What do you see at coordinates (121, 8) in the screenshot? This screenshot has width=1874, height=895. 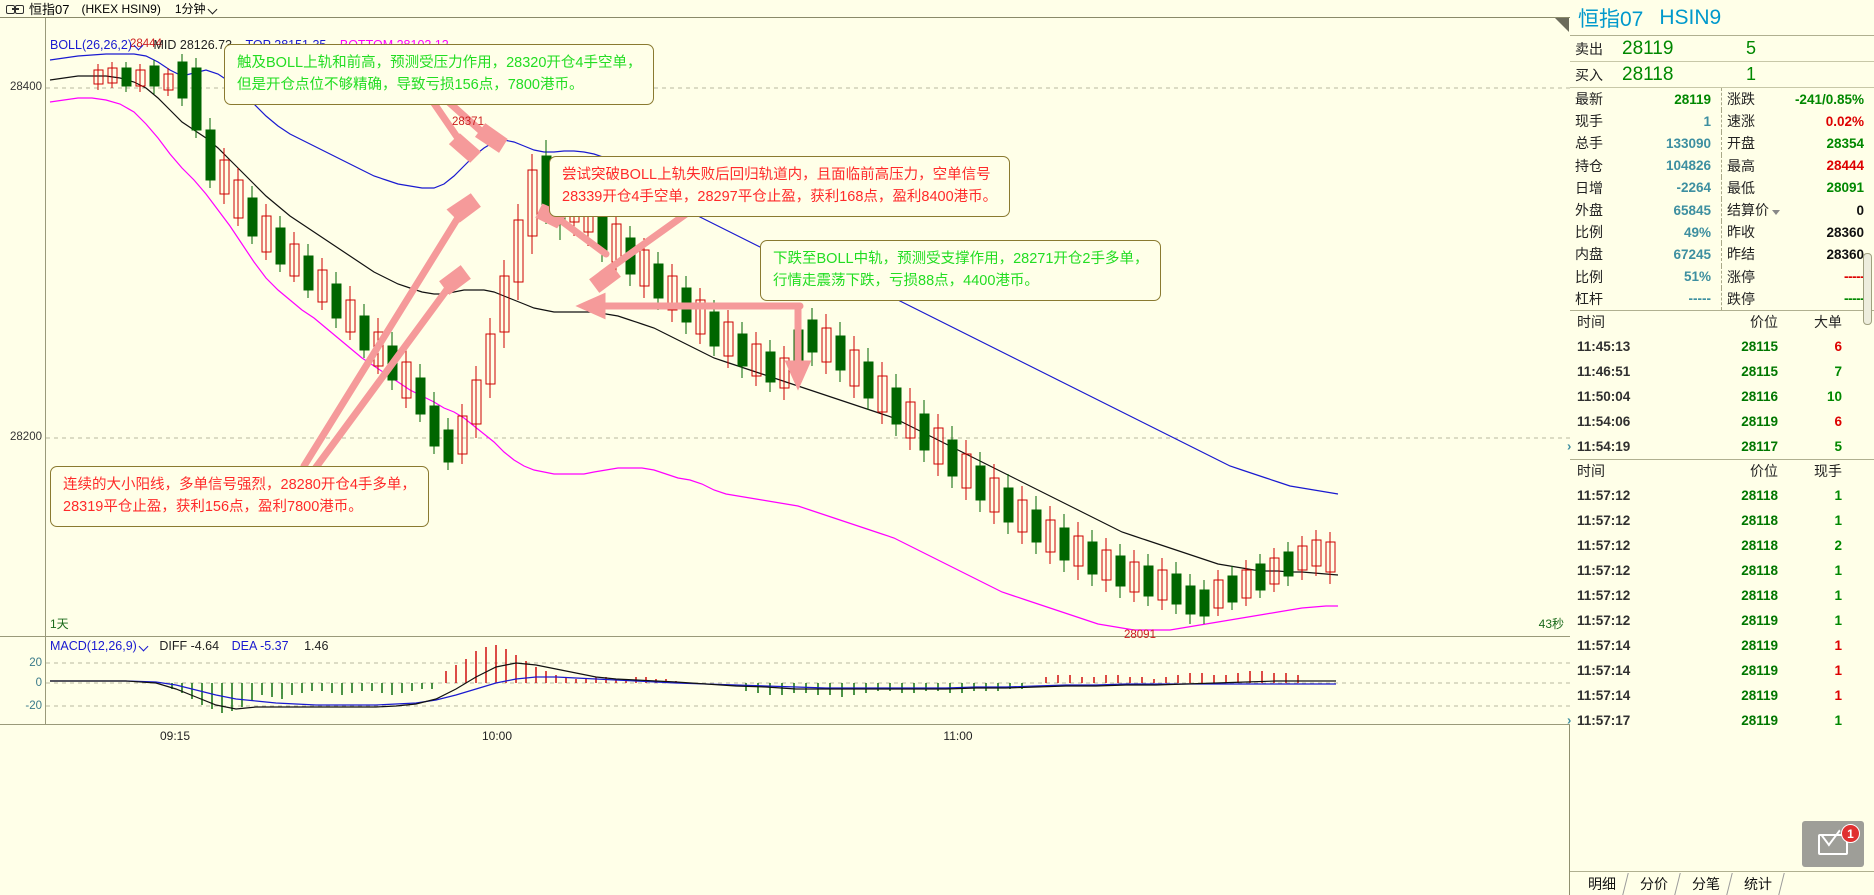 I see `instrument-code: (HKEX HSIN9)` at bounding box center [121, 8].